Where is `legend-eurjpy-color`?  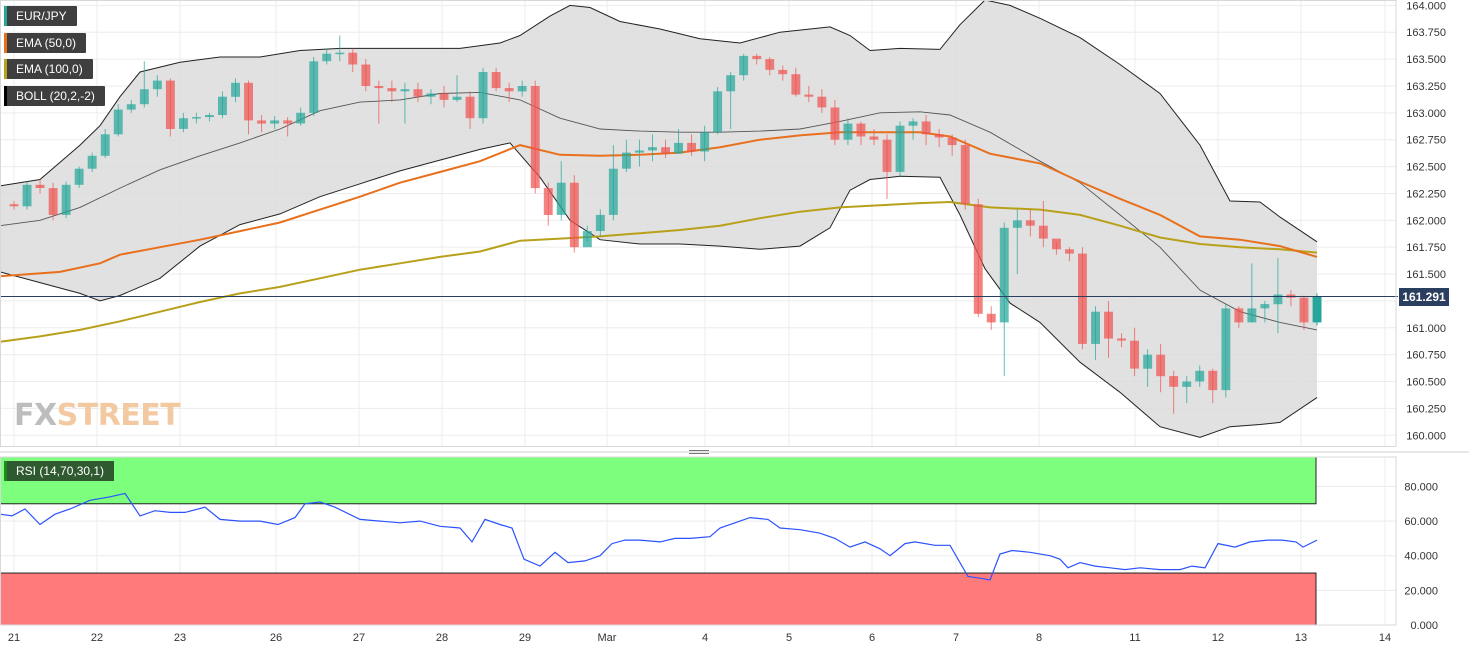 legend-eurjpy-color is located at coordinates (5, 16).